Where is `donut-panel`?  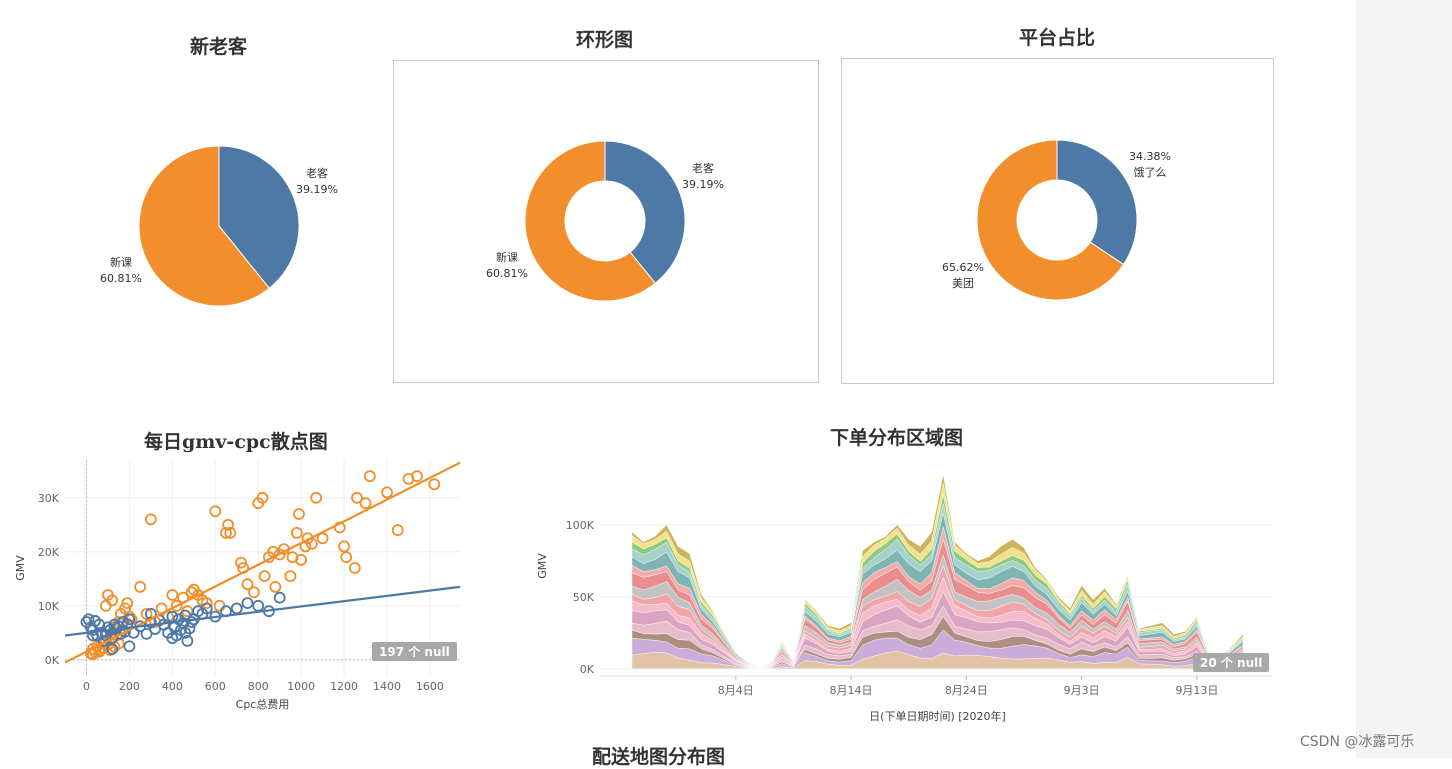
donut-panel is located at coordinates (606, 221).